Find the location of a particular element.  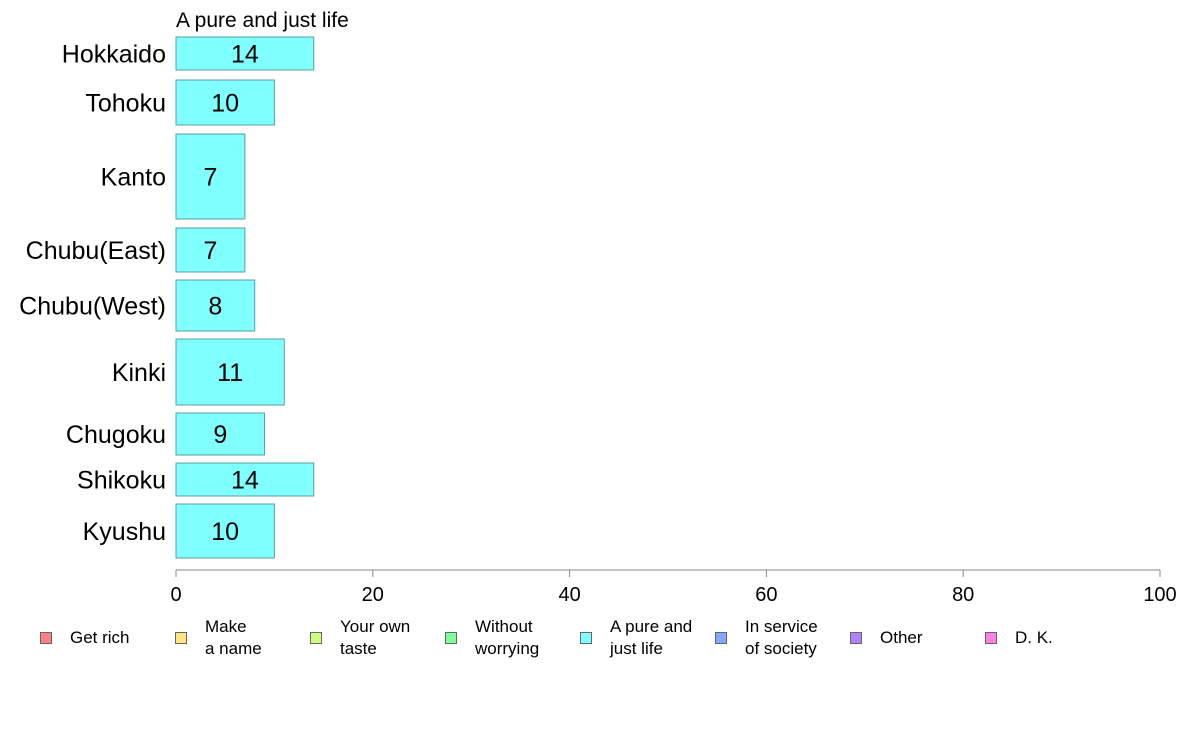

x-tick-label: 60 is located at coordinates (766, 595).